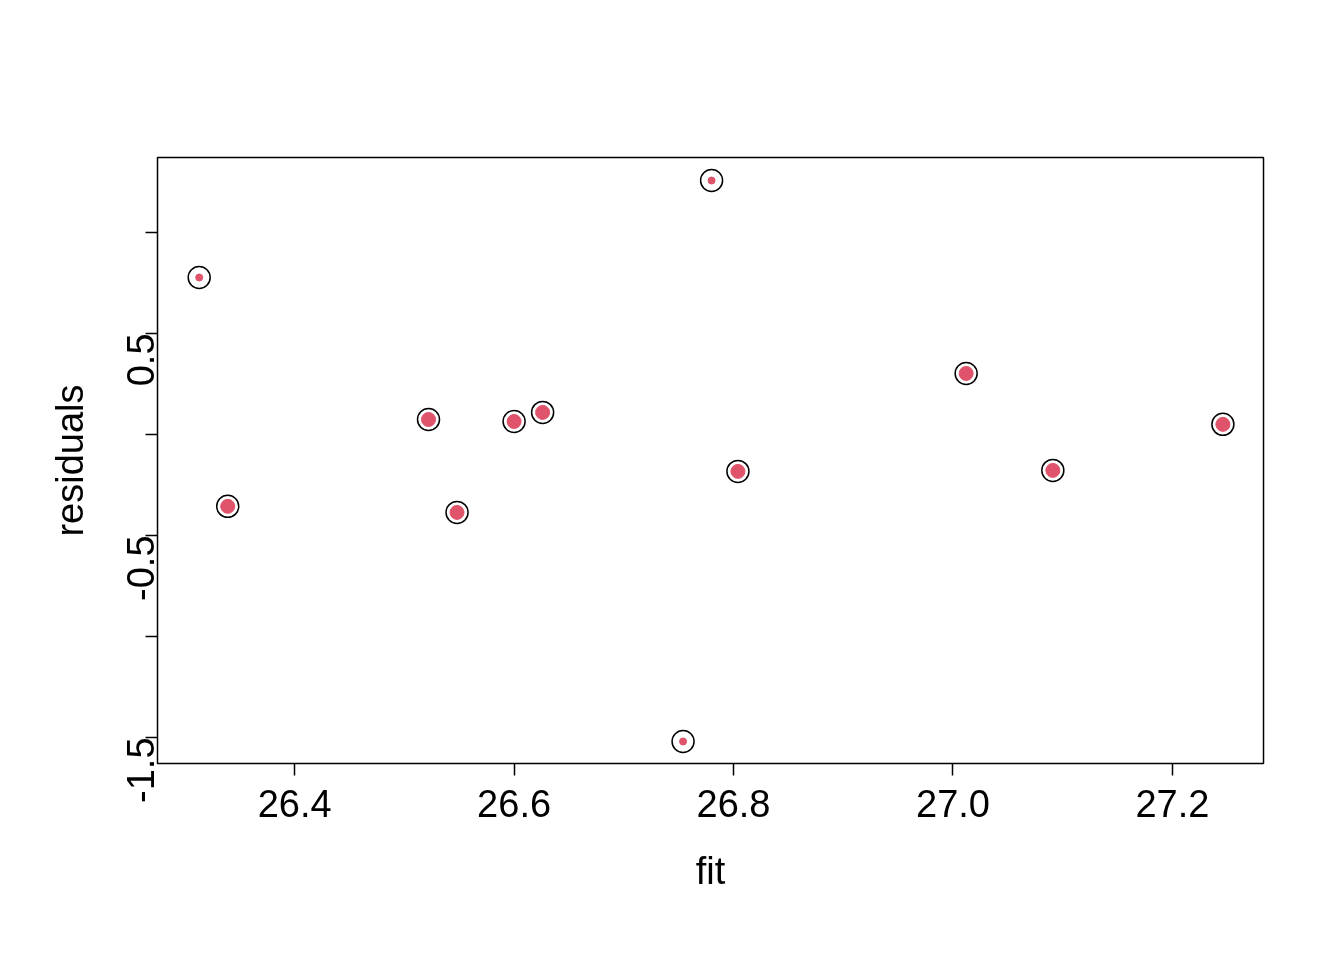  Describe the element at coordinates (294, 803) in the screenshot. I see `x-tick-label: 26.4` at that location.